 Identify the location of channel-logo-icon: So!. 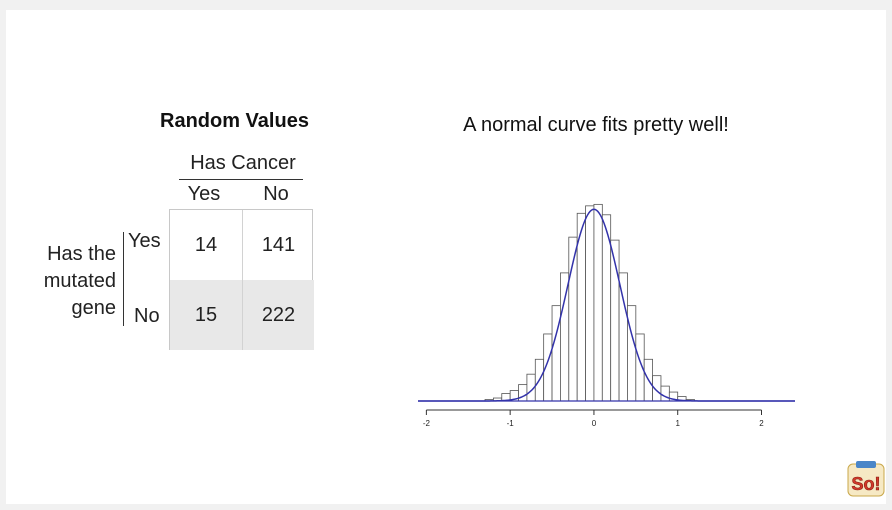
(866, 479).